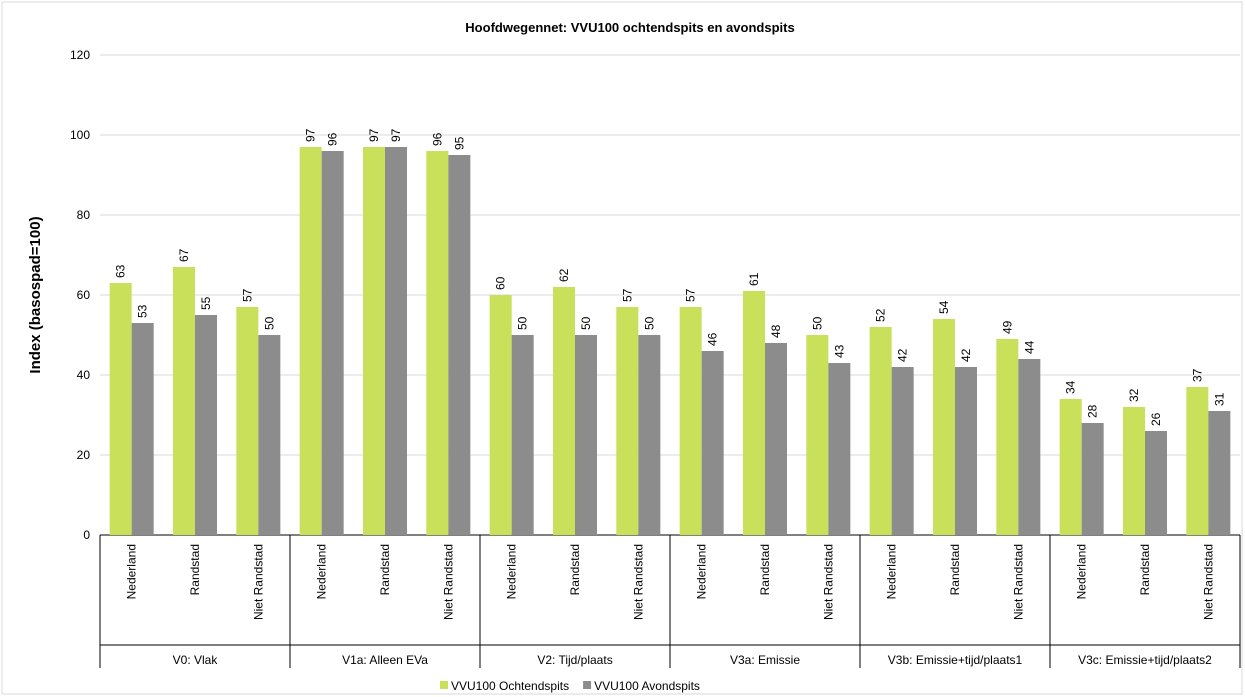 The image size is (1245, 697). What do you see at coordinates (86, 535) in the screenshot?
I see `y-tick-label: 0` at bounding box center [86, 535].